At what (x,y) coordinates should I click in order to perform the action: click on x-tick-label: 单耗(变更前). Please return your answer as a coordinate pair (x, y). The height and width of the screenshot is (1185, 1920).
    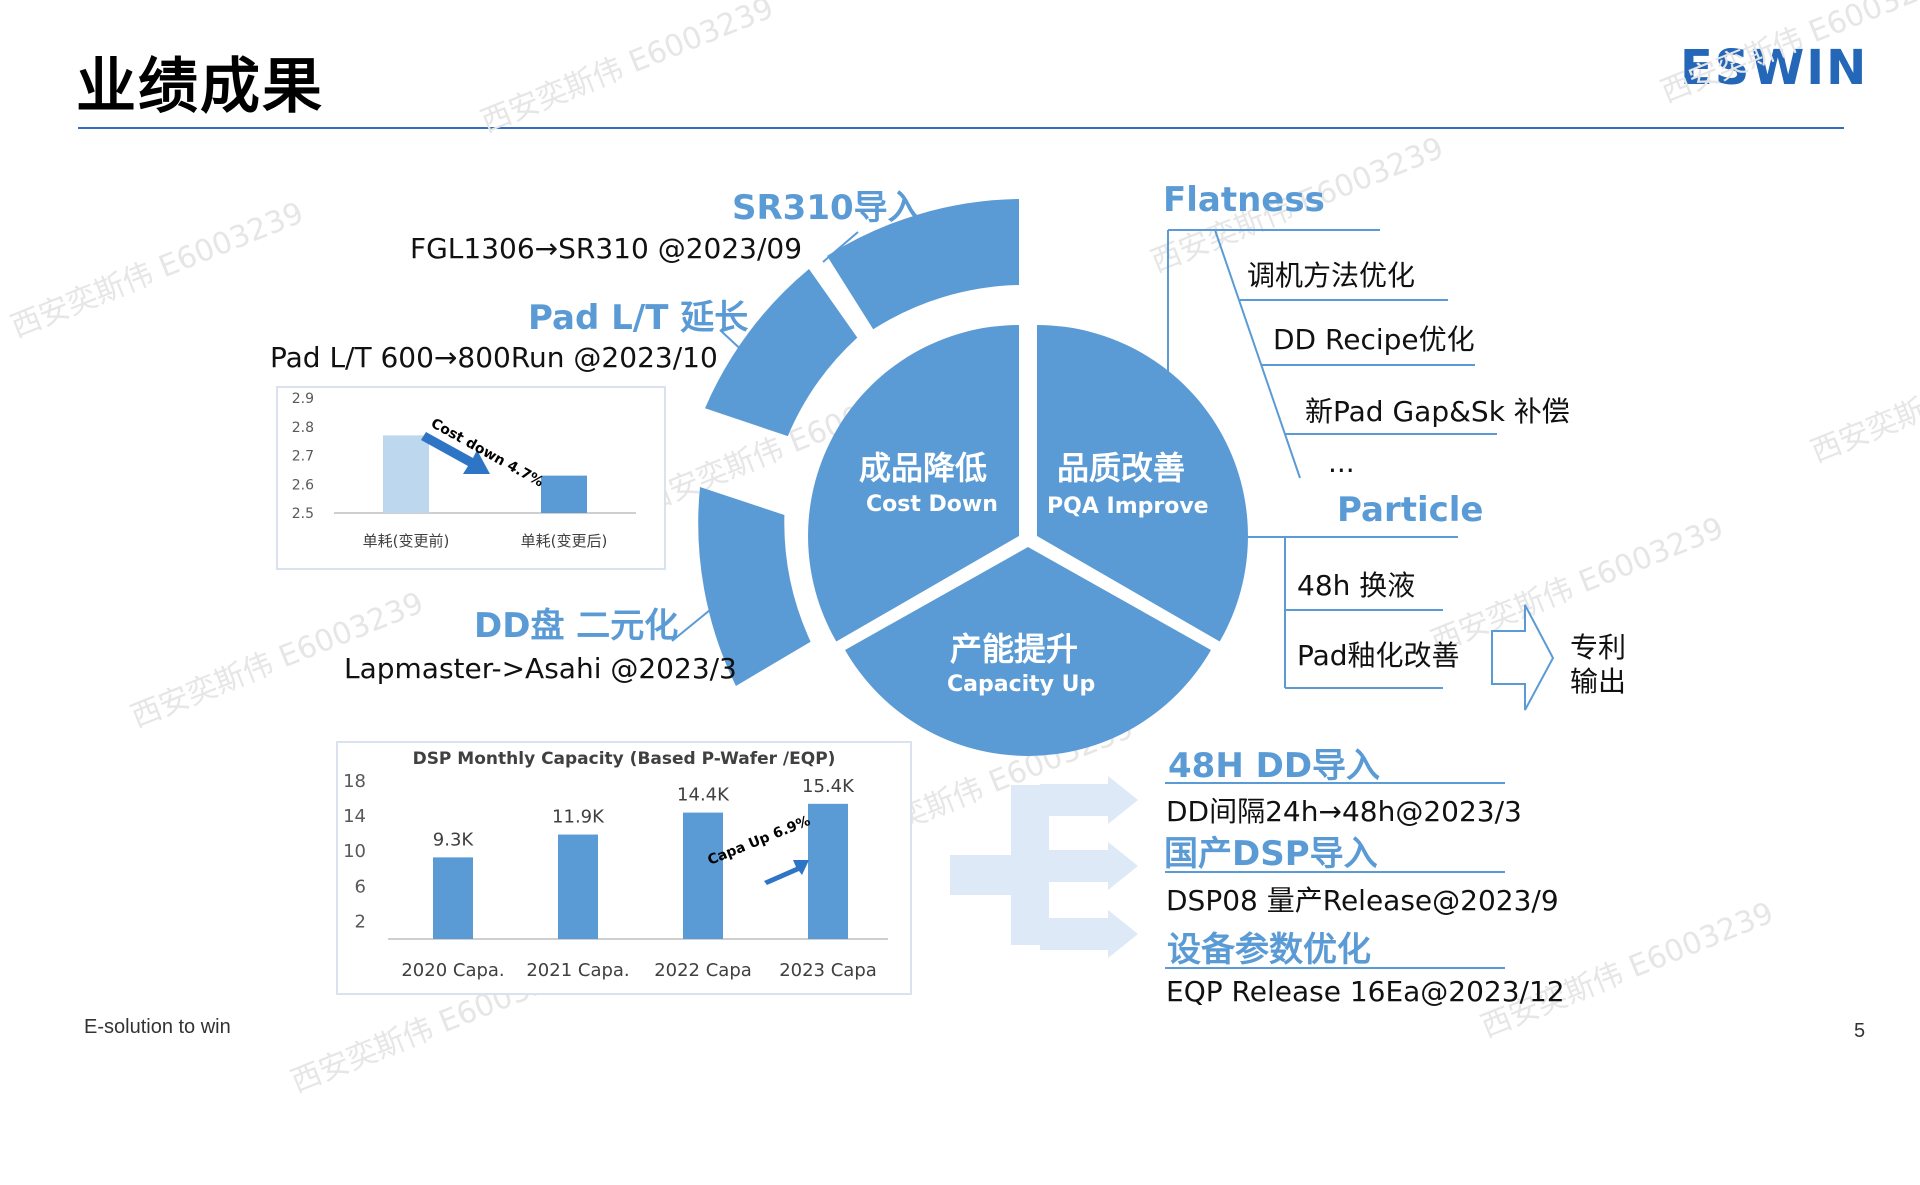
    Looking at the image, I should click on (406, 541).